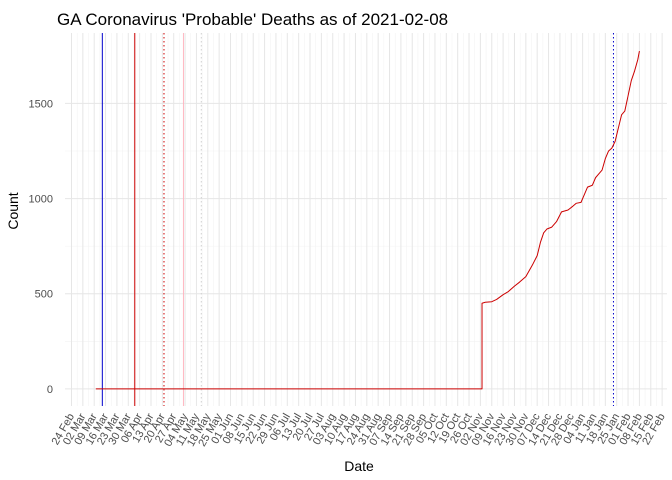 The height and width of the screenshot is (480, 672). Describe the element at coordinates (44, 295) in the screenshot. I see `y-tick-label: 500` at that location.